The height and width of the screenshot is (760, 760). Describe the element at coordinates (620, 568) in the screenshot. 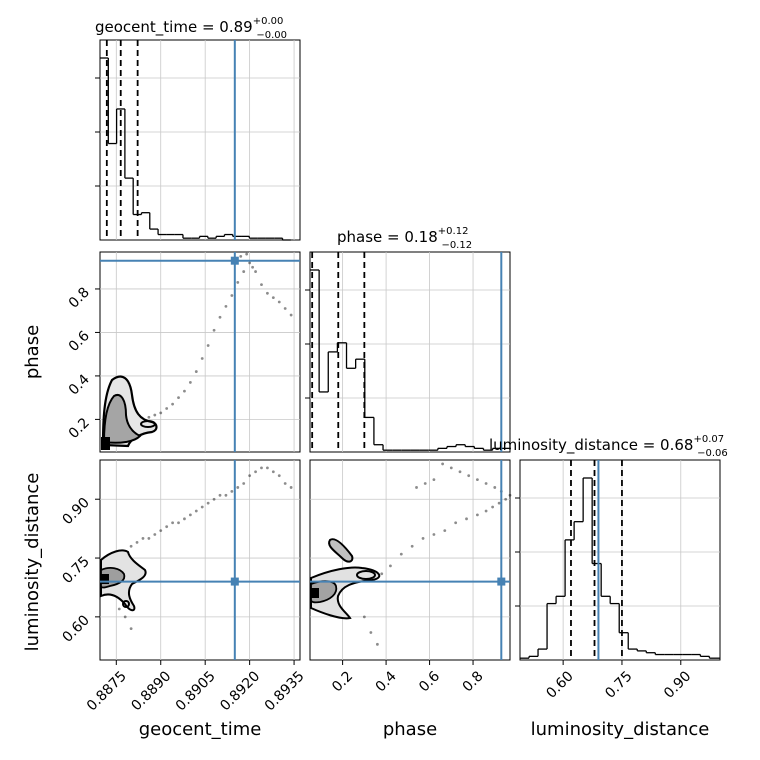

I see `histogram-luminosity-distance` at that location.